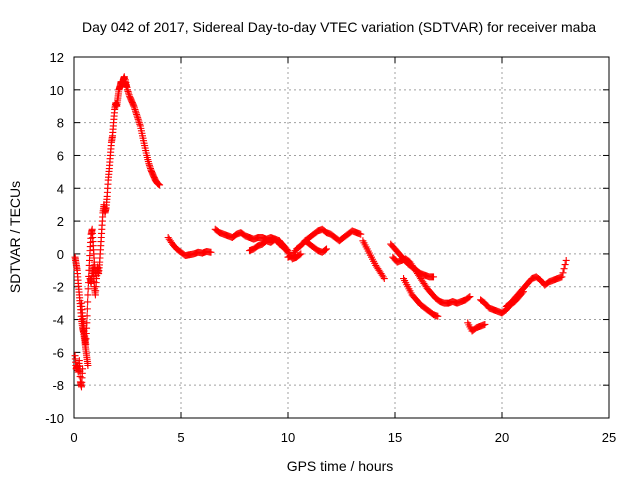  What do you see at coordinates (288, 437) in the screenshot?
I see `x-tick-label: 10` at bounding box center [288, 437].